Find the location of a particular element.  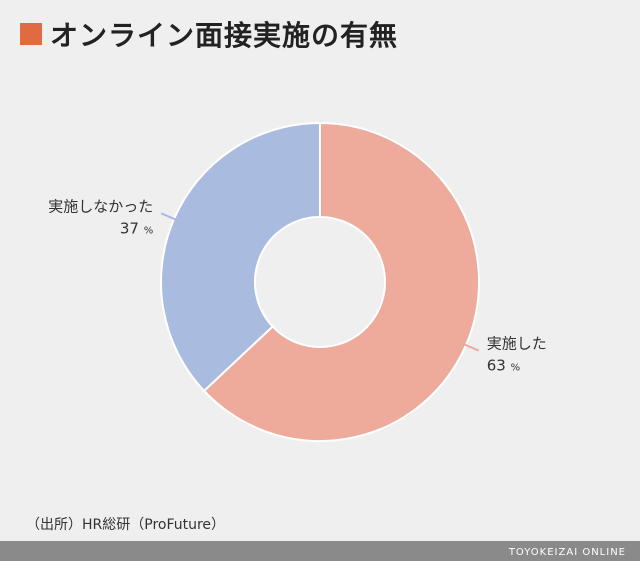

slice-value: 63 % is located at coordinates (503, 366).